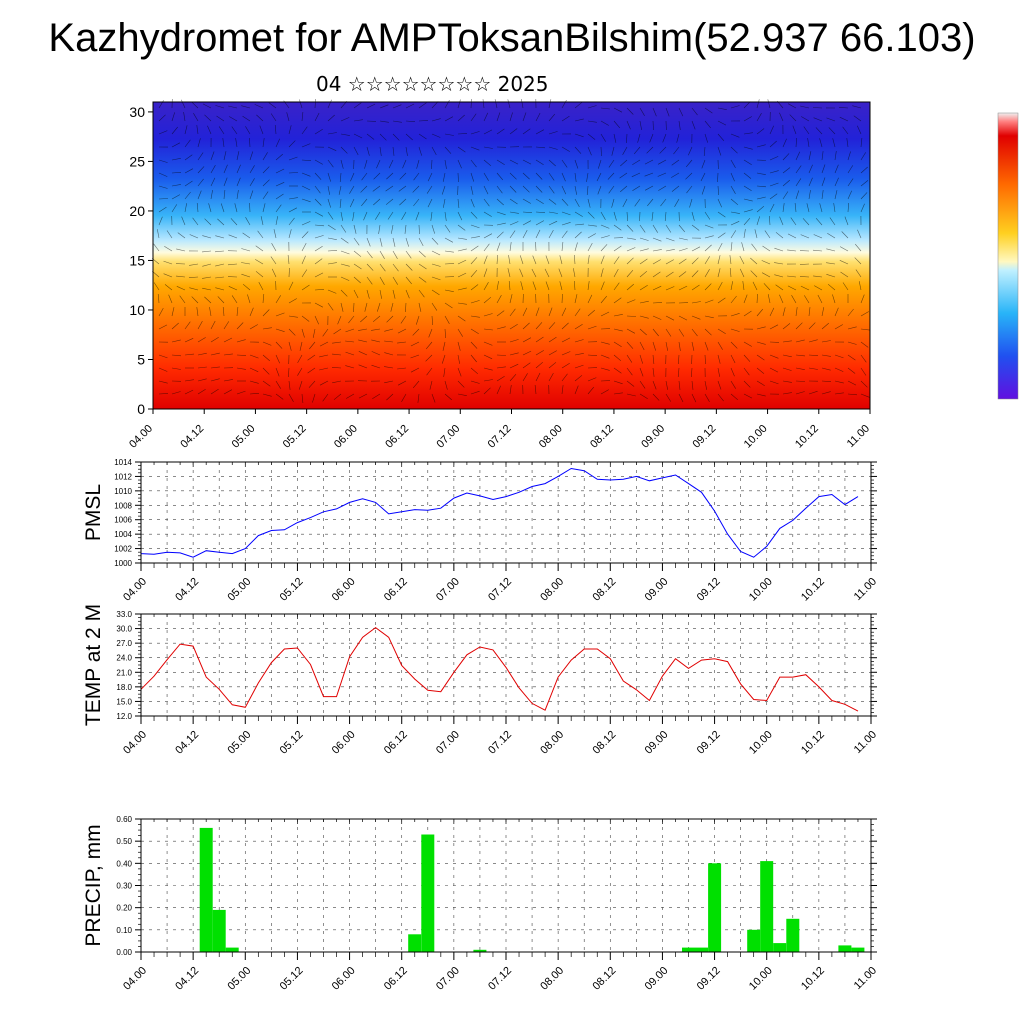  Describe the element at coordinates (124, 908) in the screenshot. I see `ytick-label: 0.20` at that location.